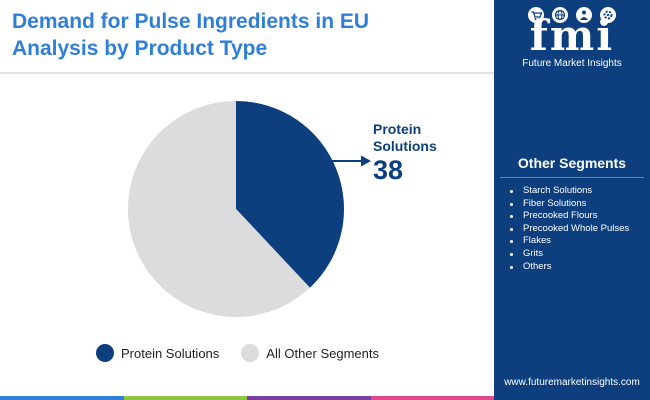 The image size is (650, 400). I want to click on callout-label: Protein Solutions, so click(405, 138).